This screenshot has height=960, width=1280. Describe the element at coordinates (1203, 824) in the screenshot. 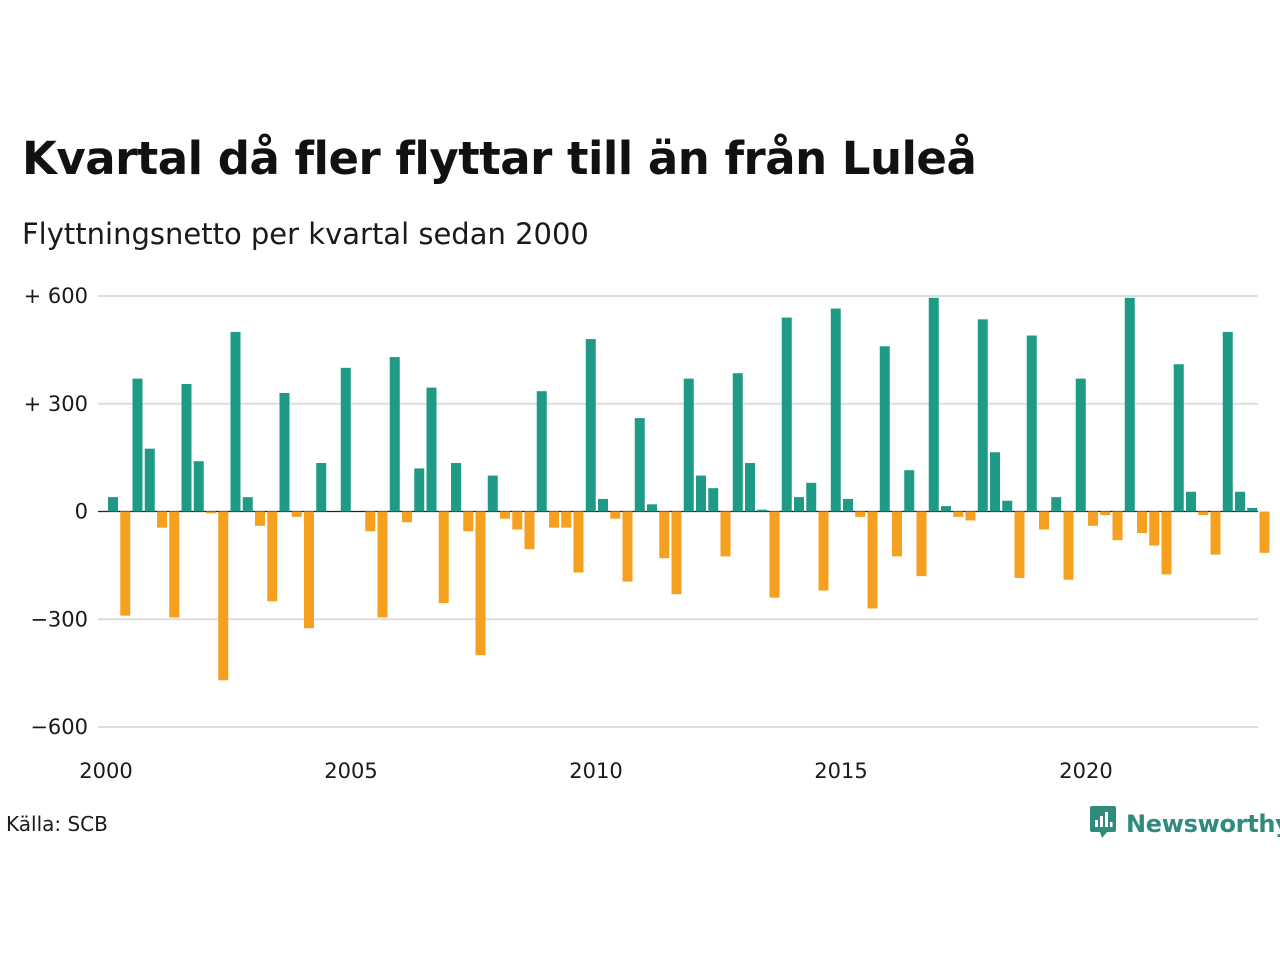

I see `brand-name: Newsworthy` at that location.